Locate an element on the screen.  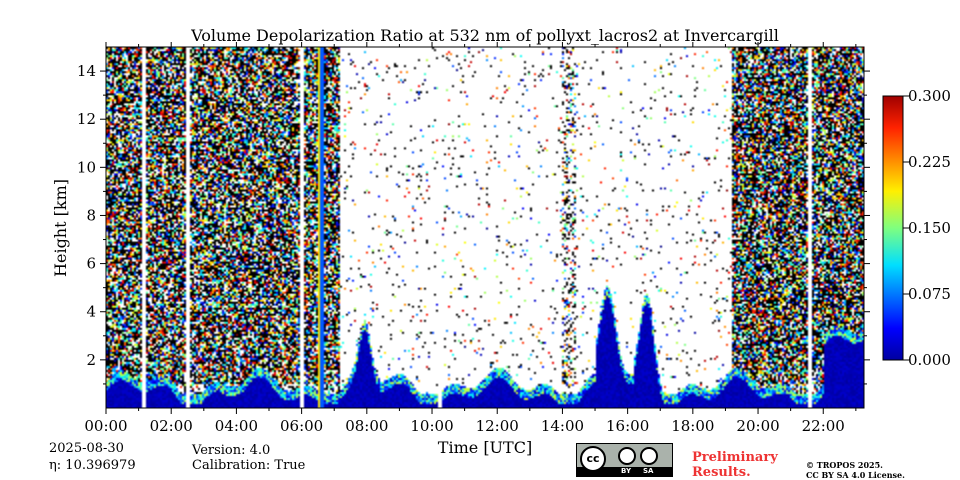
y-tick-label: 12 is located at coordinates (86, 119).